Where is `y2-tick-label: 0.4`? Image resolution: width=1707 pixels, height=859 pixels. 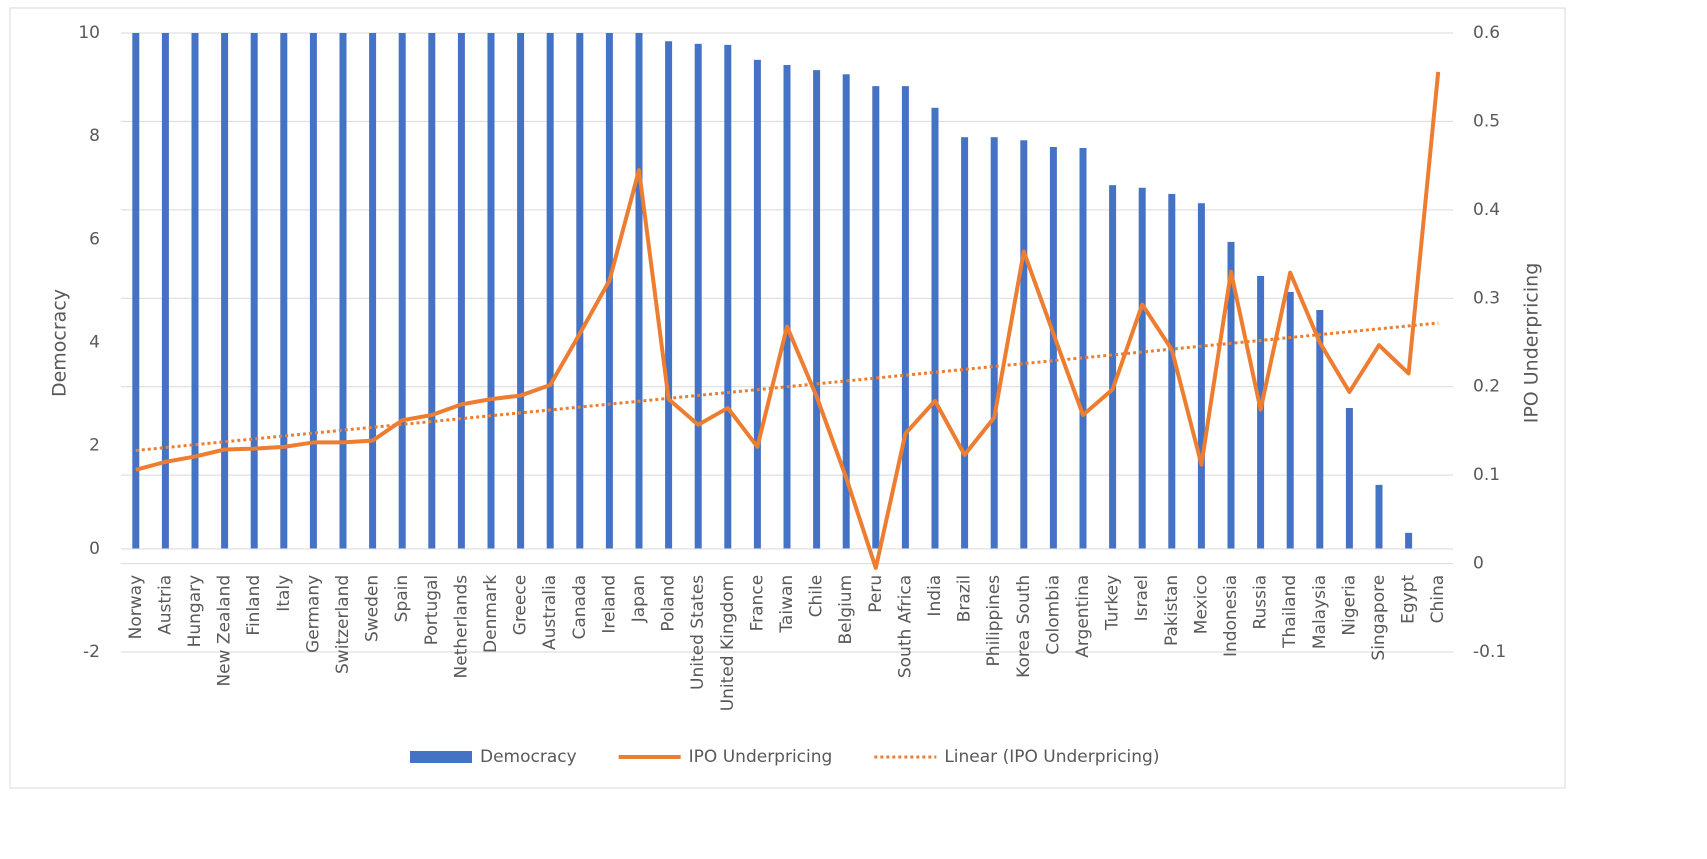 y2-tick-label: 0.4 is located at coordinates (1486, 210).